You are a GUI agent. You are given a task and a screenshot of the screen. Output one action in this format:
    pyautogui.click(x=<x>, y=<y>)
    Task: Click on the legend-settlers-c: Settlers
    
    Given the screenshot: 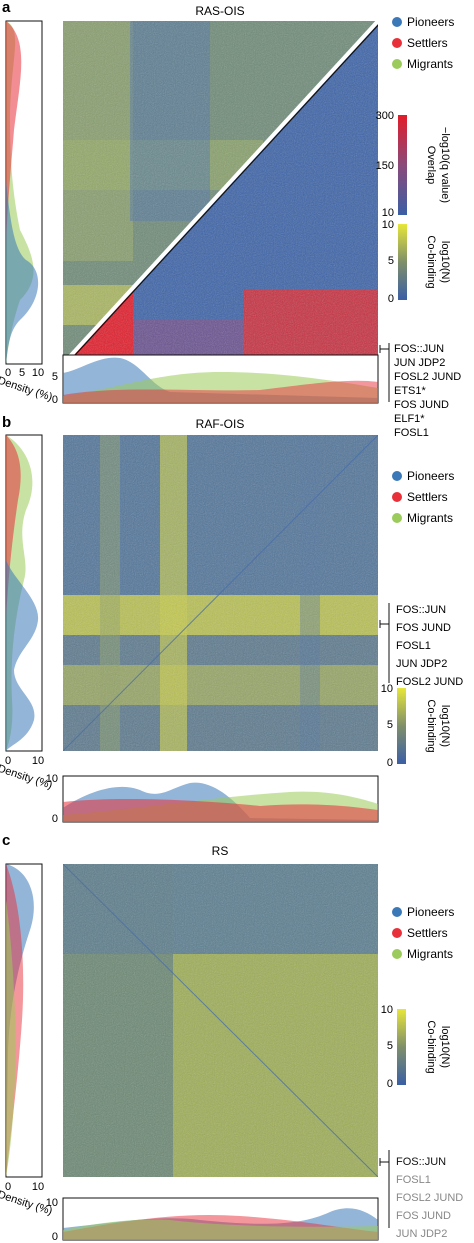 What is the action you would take?
    pyautogui.click(x=427, y=933)
    